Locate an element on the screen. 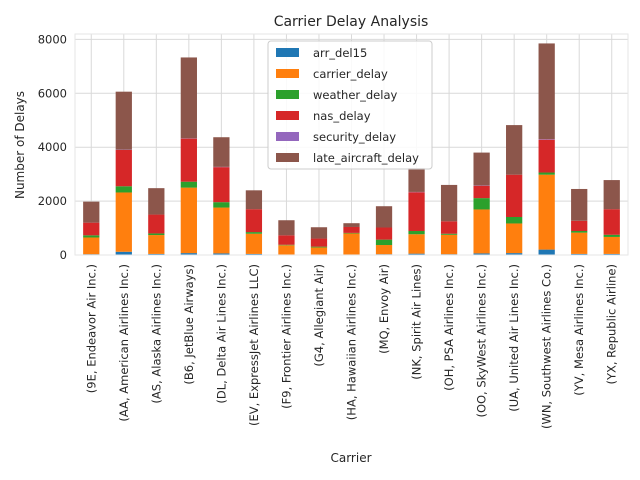 Image resolution: width=640 pixels, height=480 pixels. x-tick-label: (OH, PSA Airlines Inc.) is located at coordinates (449, 327).